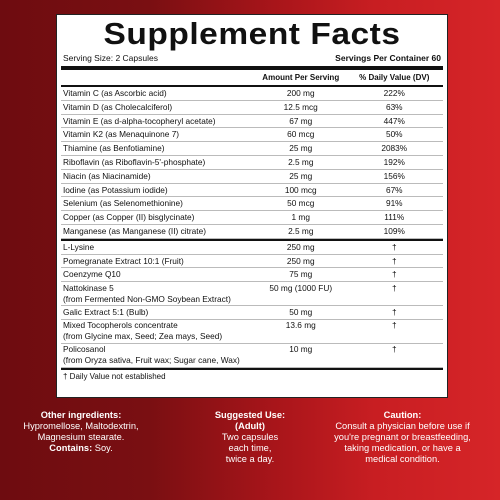 The height and width of the screenshot is (500, 500). I want to click on serving-size: Serving Size: 2 Capsules, so click(110, 58).